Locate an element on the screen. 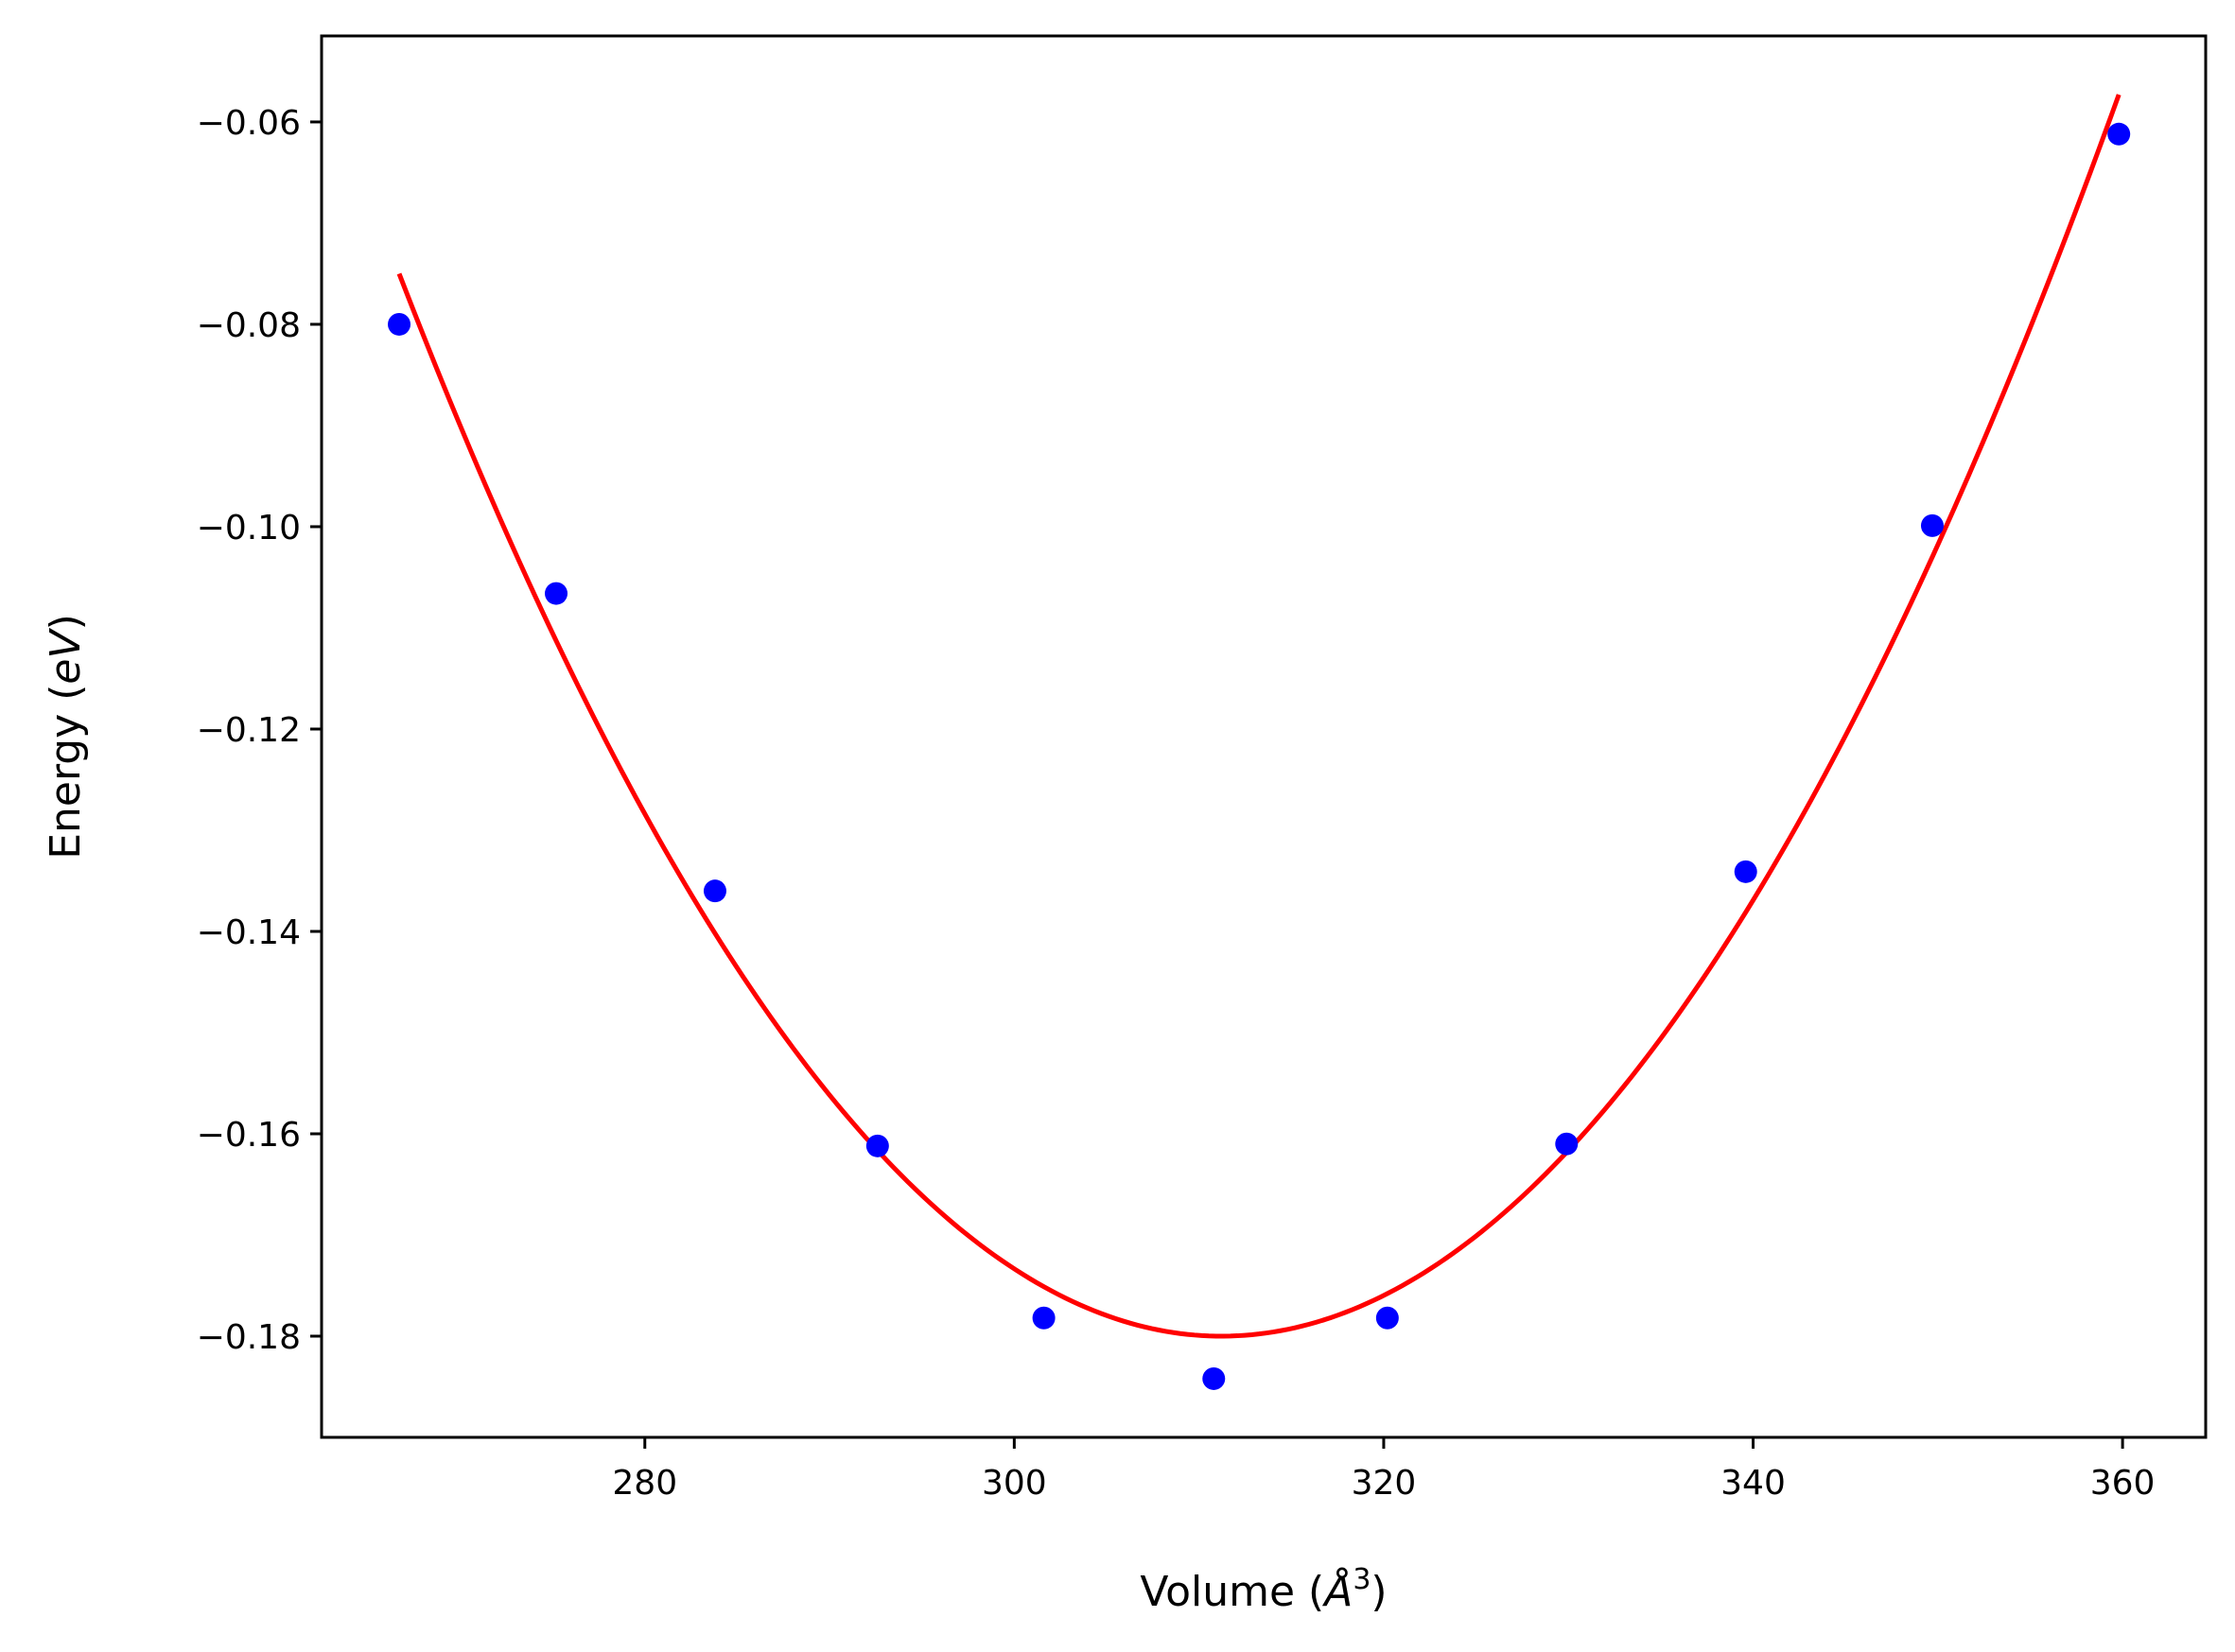  x-axis-title: Volume (Å3) is located at coordinates (1263, 1589).